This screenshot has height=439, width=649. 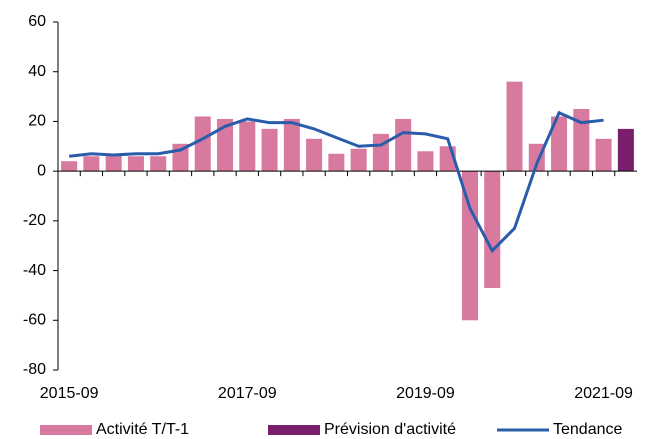 What do you see at coordinates (425, 393) in the screenshot?
I see `x-tick-label: 2019-09` at bounding box center [425, 393].